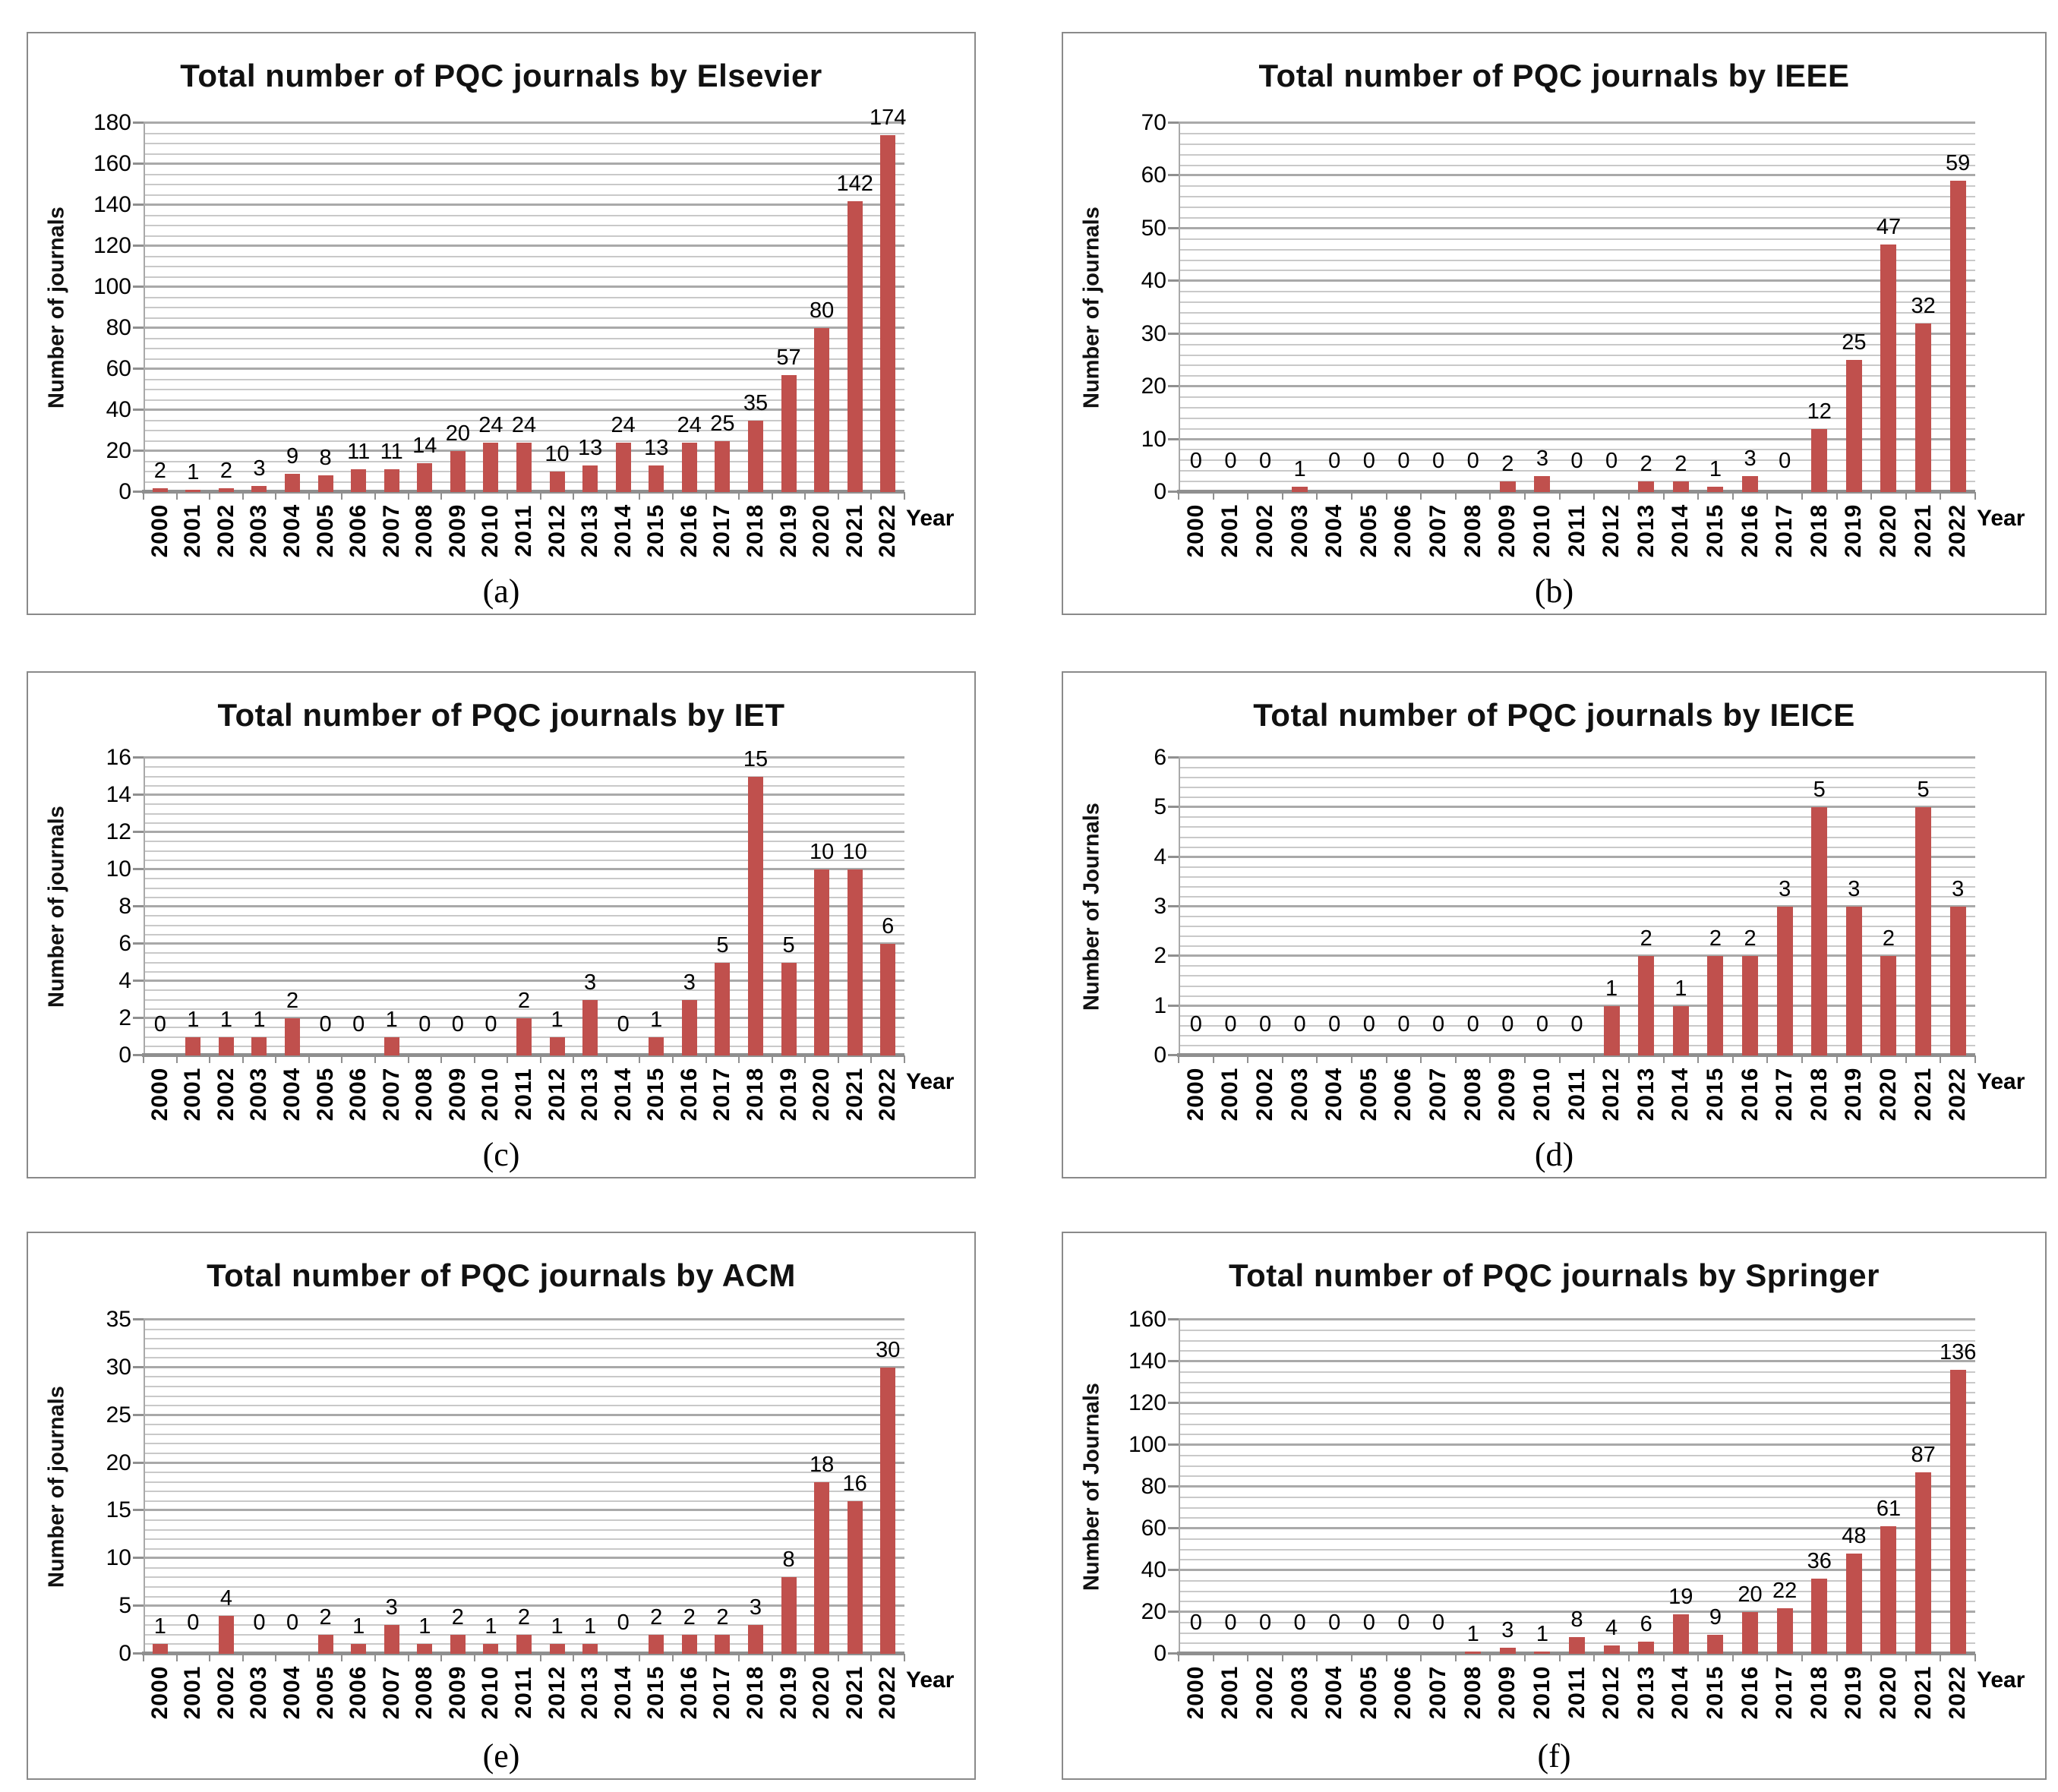 The image size is (2058, 1792). What do you see at coordinates (1716, 1618) in the screenshot?
I see `bar-value-label: 9` at bounding box center [1716, 1618].